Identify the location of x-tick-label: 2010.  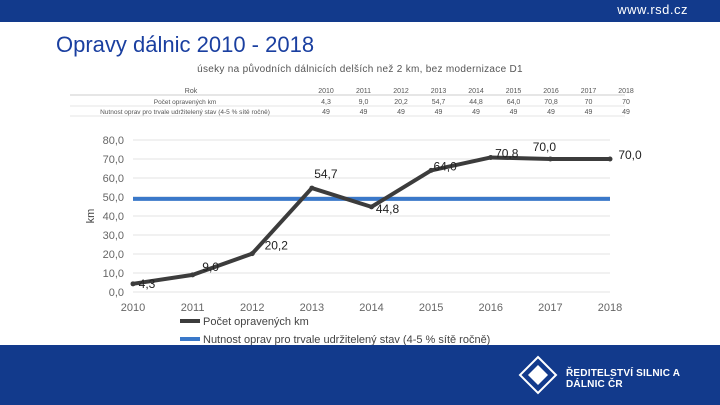
(133, 308).